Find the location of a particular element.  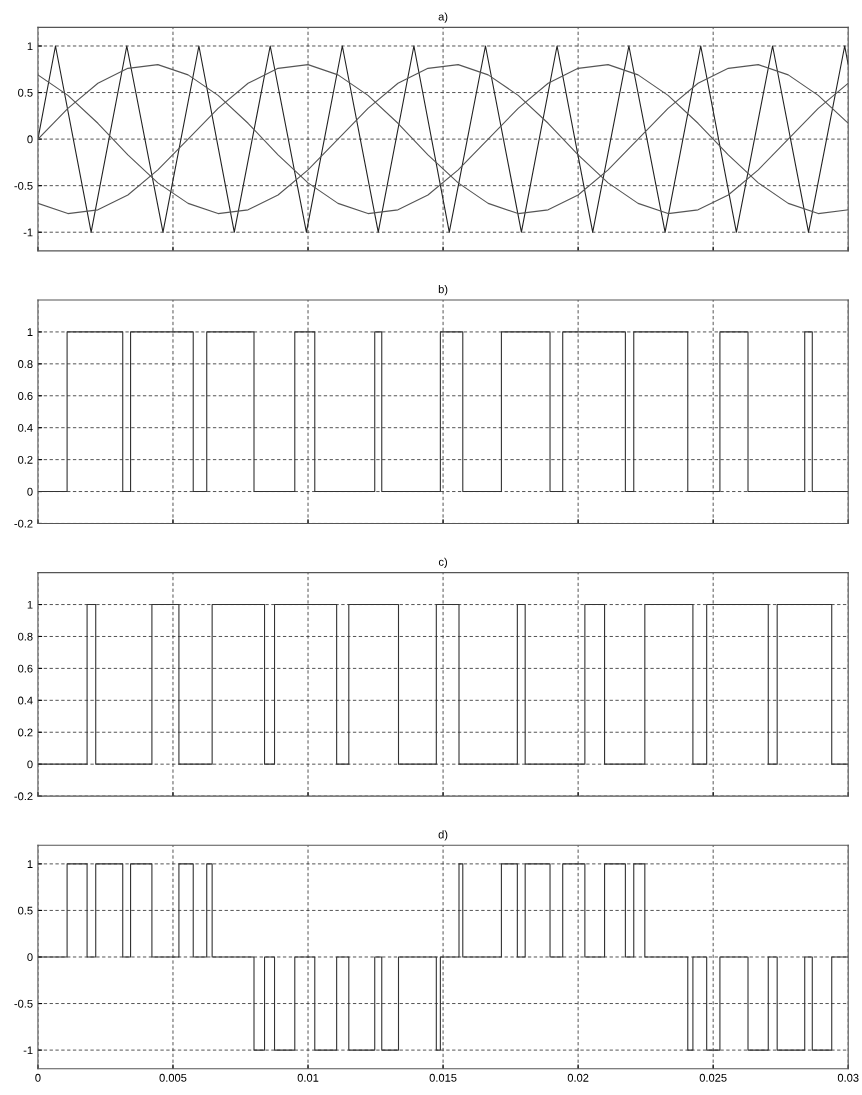

chart-title: a) is located at coordinates (443, 17).